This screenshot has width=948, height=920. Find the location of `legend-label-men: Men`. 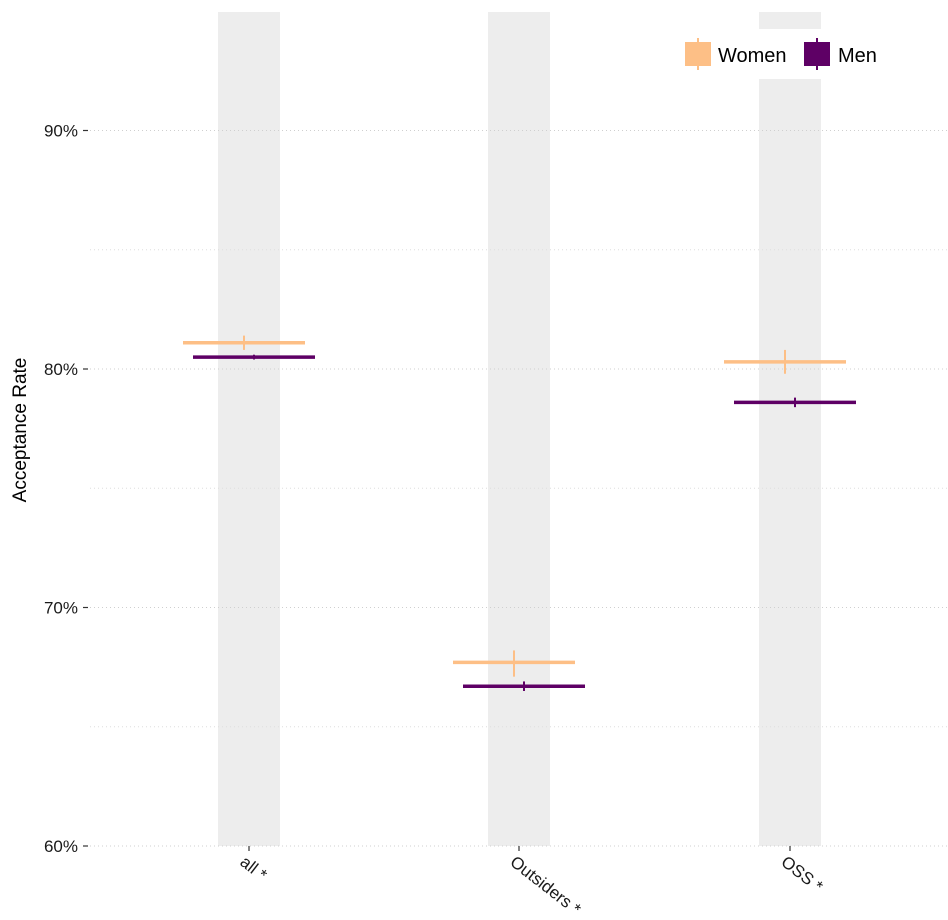

legend-label-men: Men is located at coordinates (857, 56).